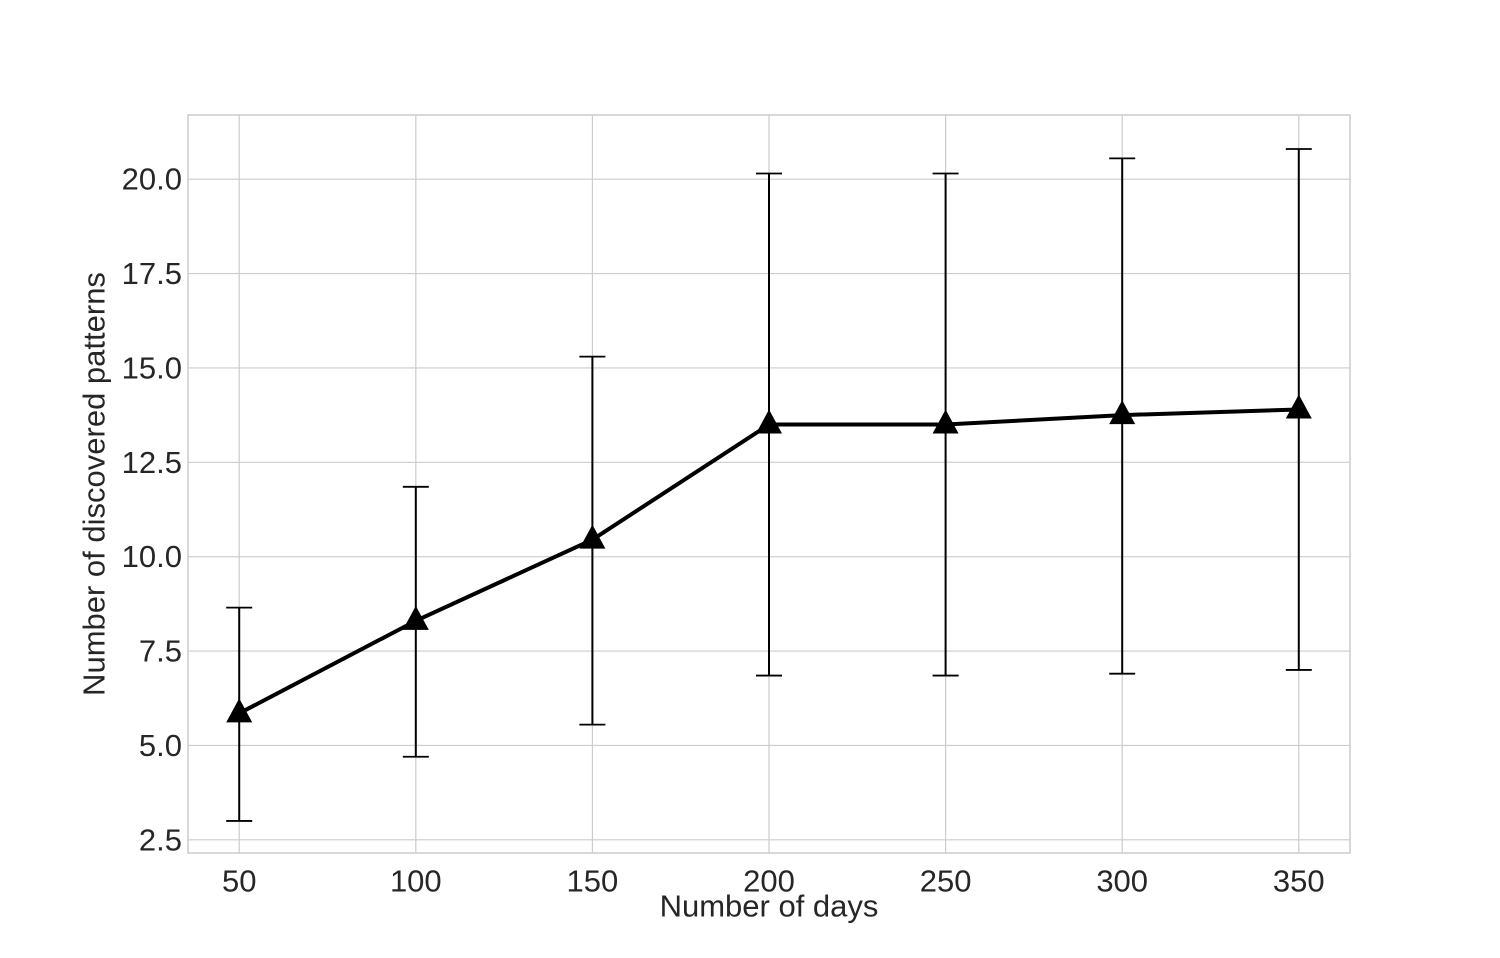 Image resolution: width=1500 pixels, height=958 pixels. Describe the element at coordinates (769, 906) in the screenshot. I see `x-axis-label: Number of days` at that location.